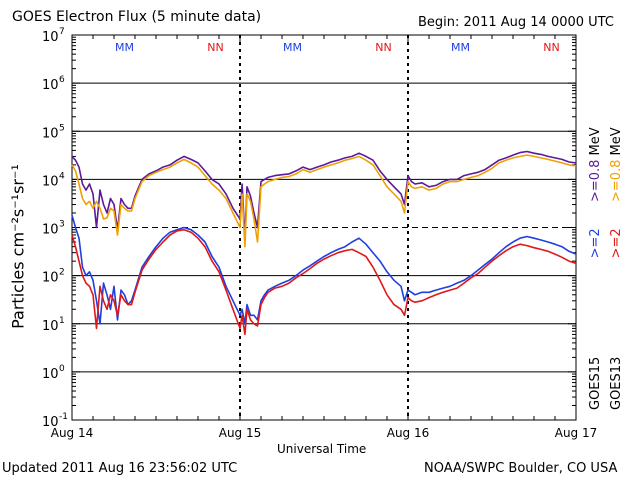 The height and width of the screenshot is (480, 640). What do you see at coordinates (72, 433) in the screenshot?
I see `x-tick-label-0: Aug 14` at bounding box center [72, 433].